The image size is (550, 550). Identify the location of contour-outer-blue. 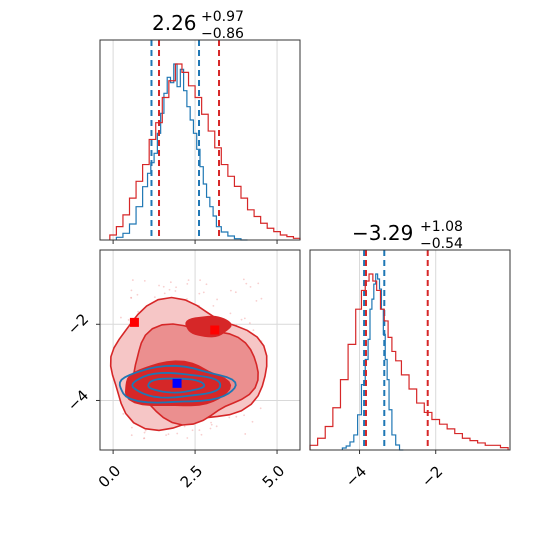
(177, 384).